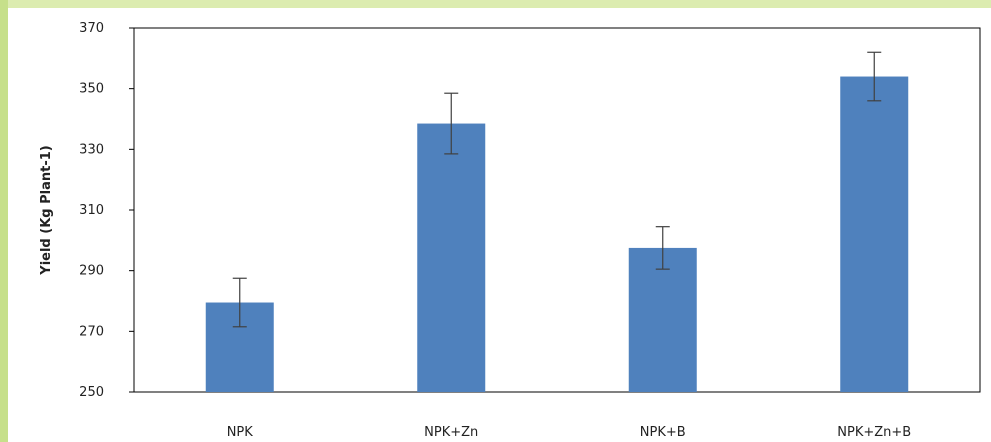 This screenshot has height=442, width=991. Describe the element at coordinates (451, 432) in the screenshot. I see `x-tick-label: NPK+Zn` at that location.